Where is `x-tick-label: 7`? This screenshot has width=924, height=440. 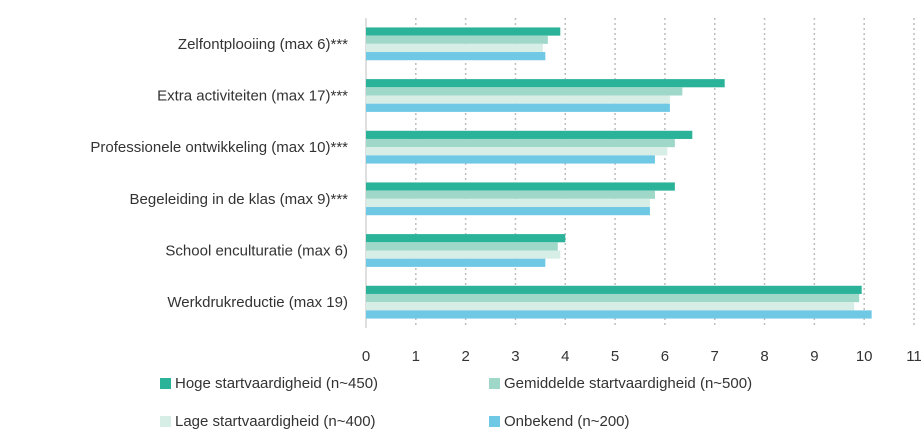
x-tick-label: 7 is located at coordinates (715, 356).